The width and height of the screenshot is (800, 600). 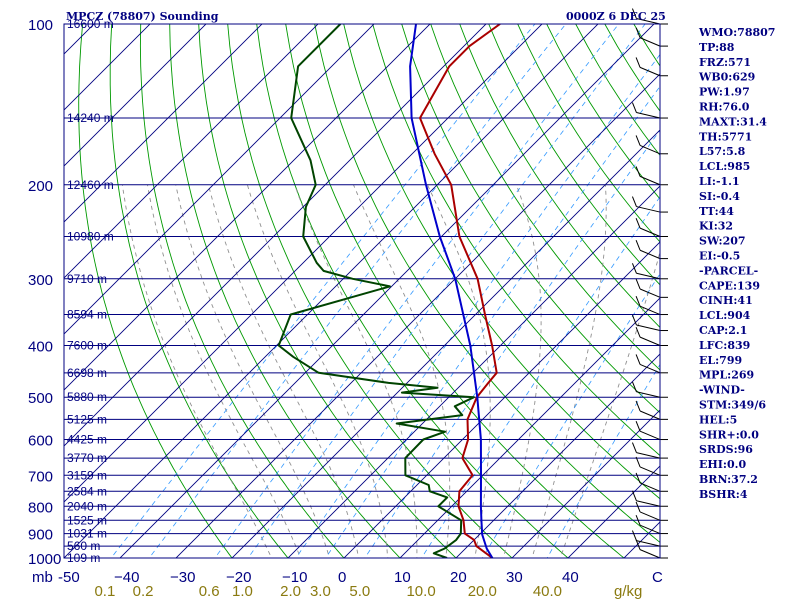 I want to click on index-text: HEL:5, so click(x=718, y=419).